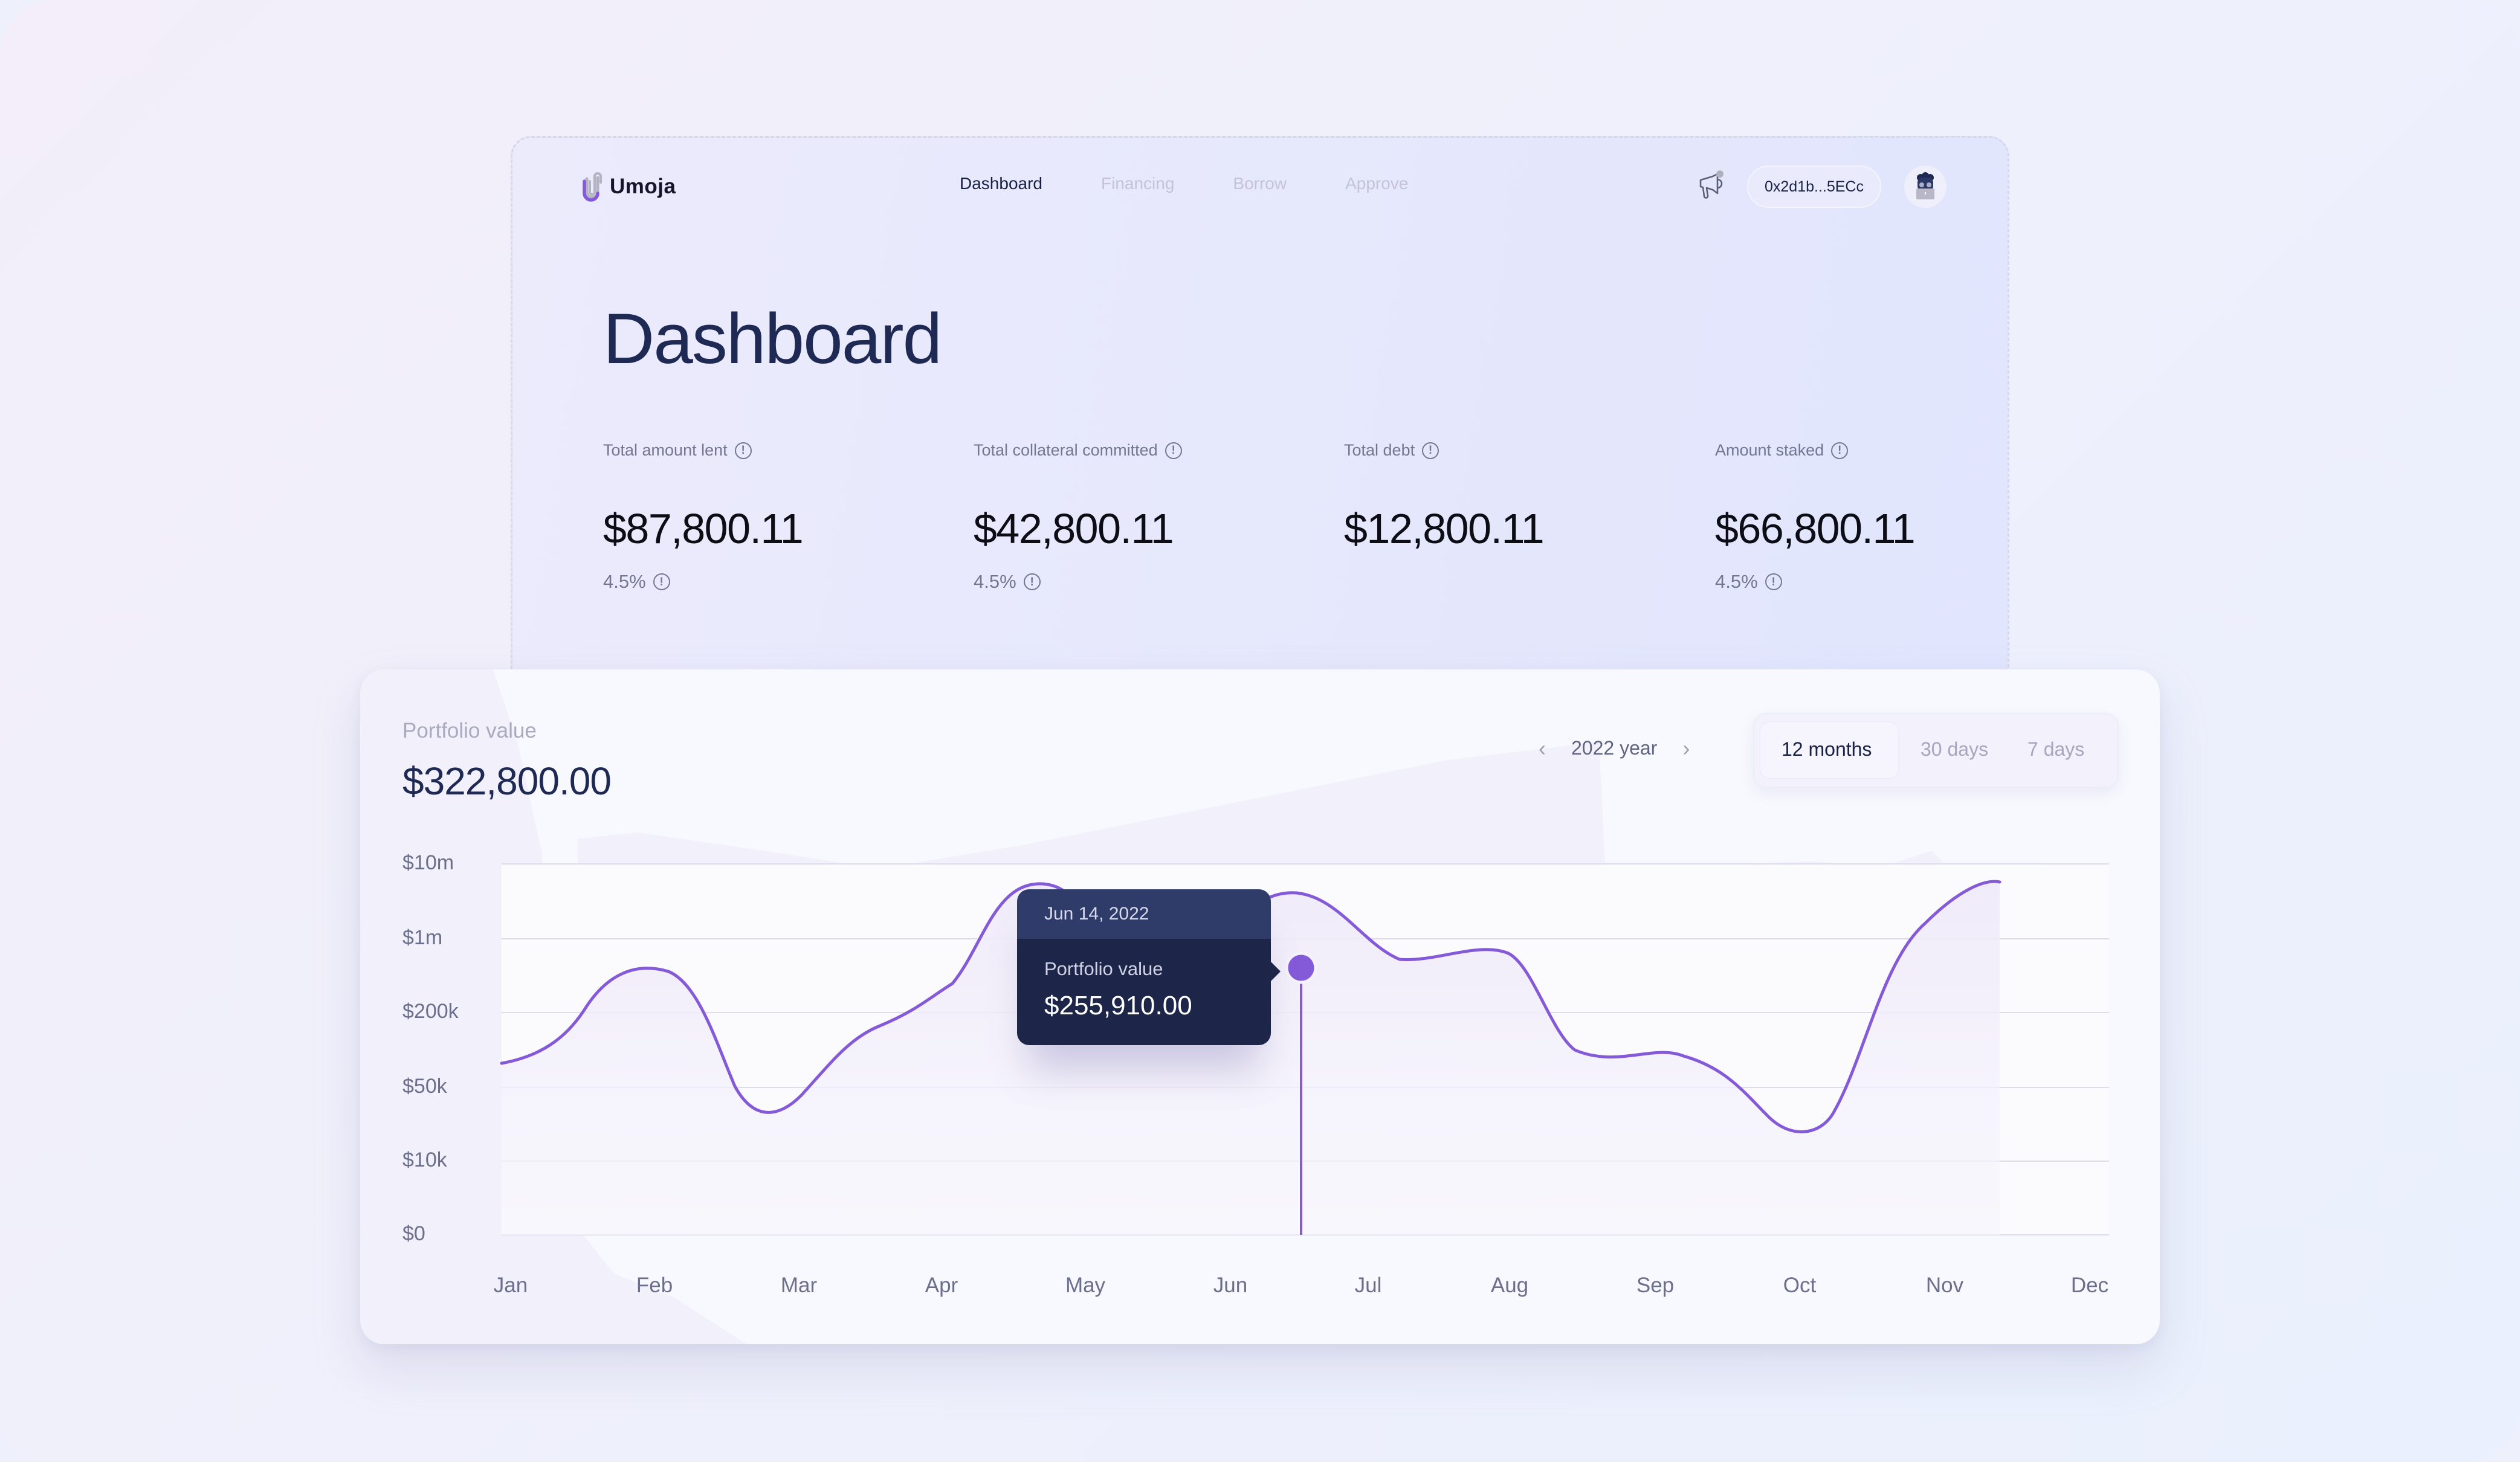 This screenshot has height=1462, width=2520. I want to click on chevron-right-icon: ›, so click(1686, 748).